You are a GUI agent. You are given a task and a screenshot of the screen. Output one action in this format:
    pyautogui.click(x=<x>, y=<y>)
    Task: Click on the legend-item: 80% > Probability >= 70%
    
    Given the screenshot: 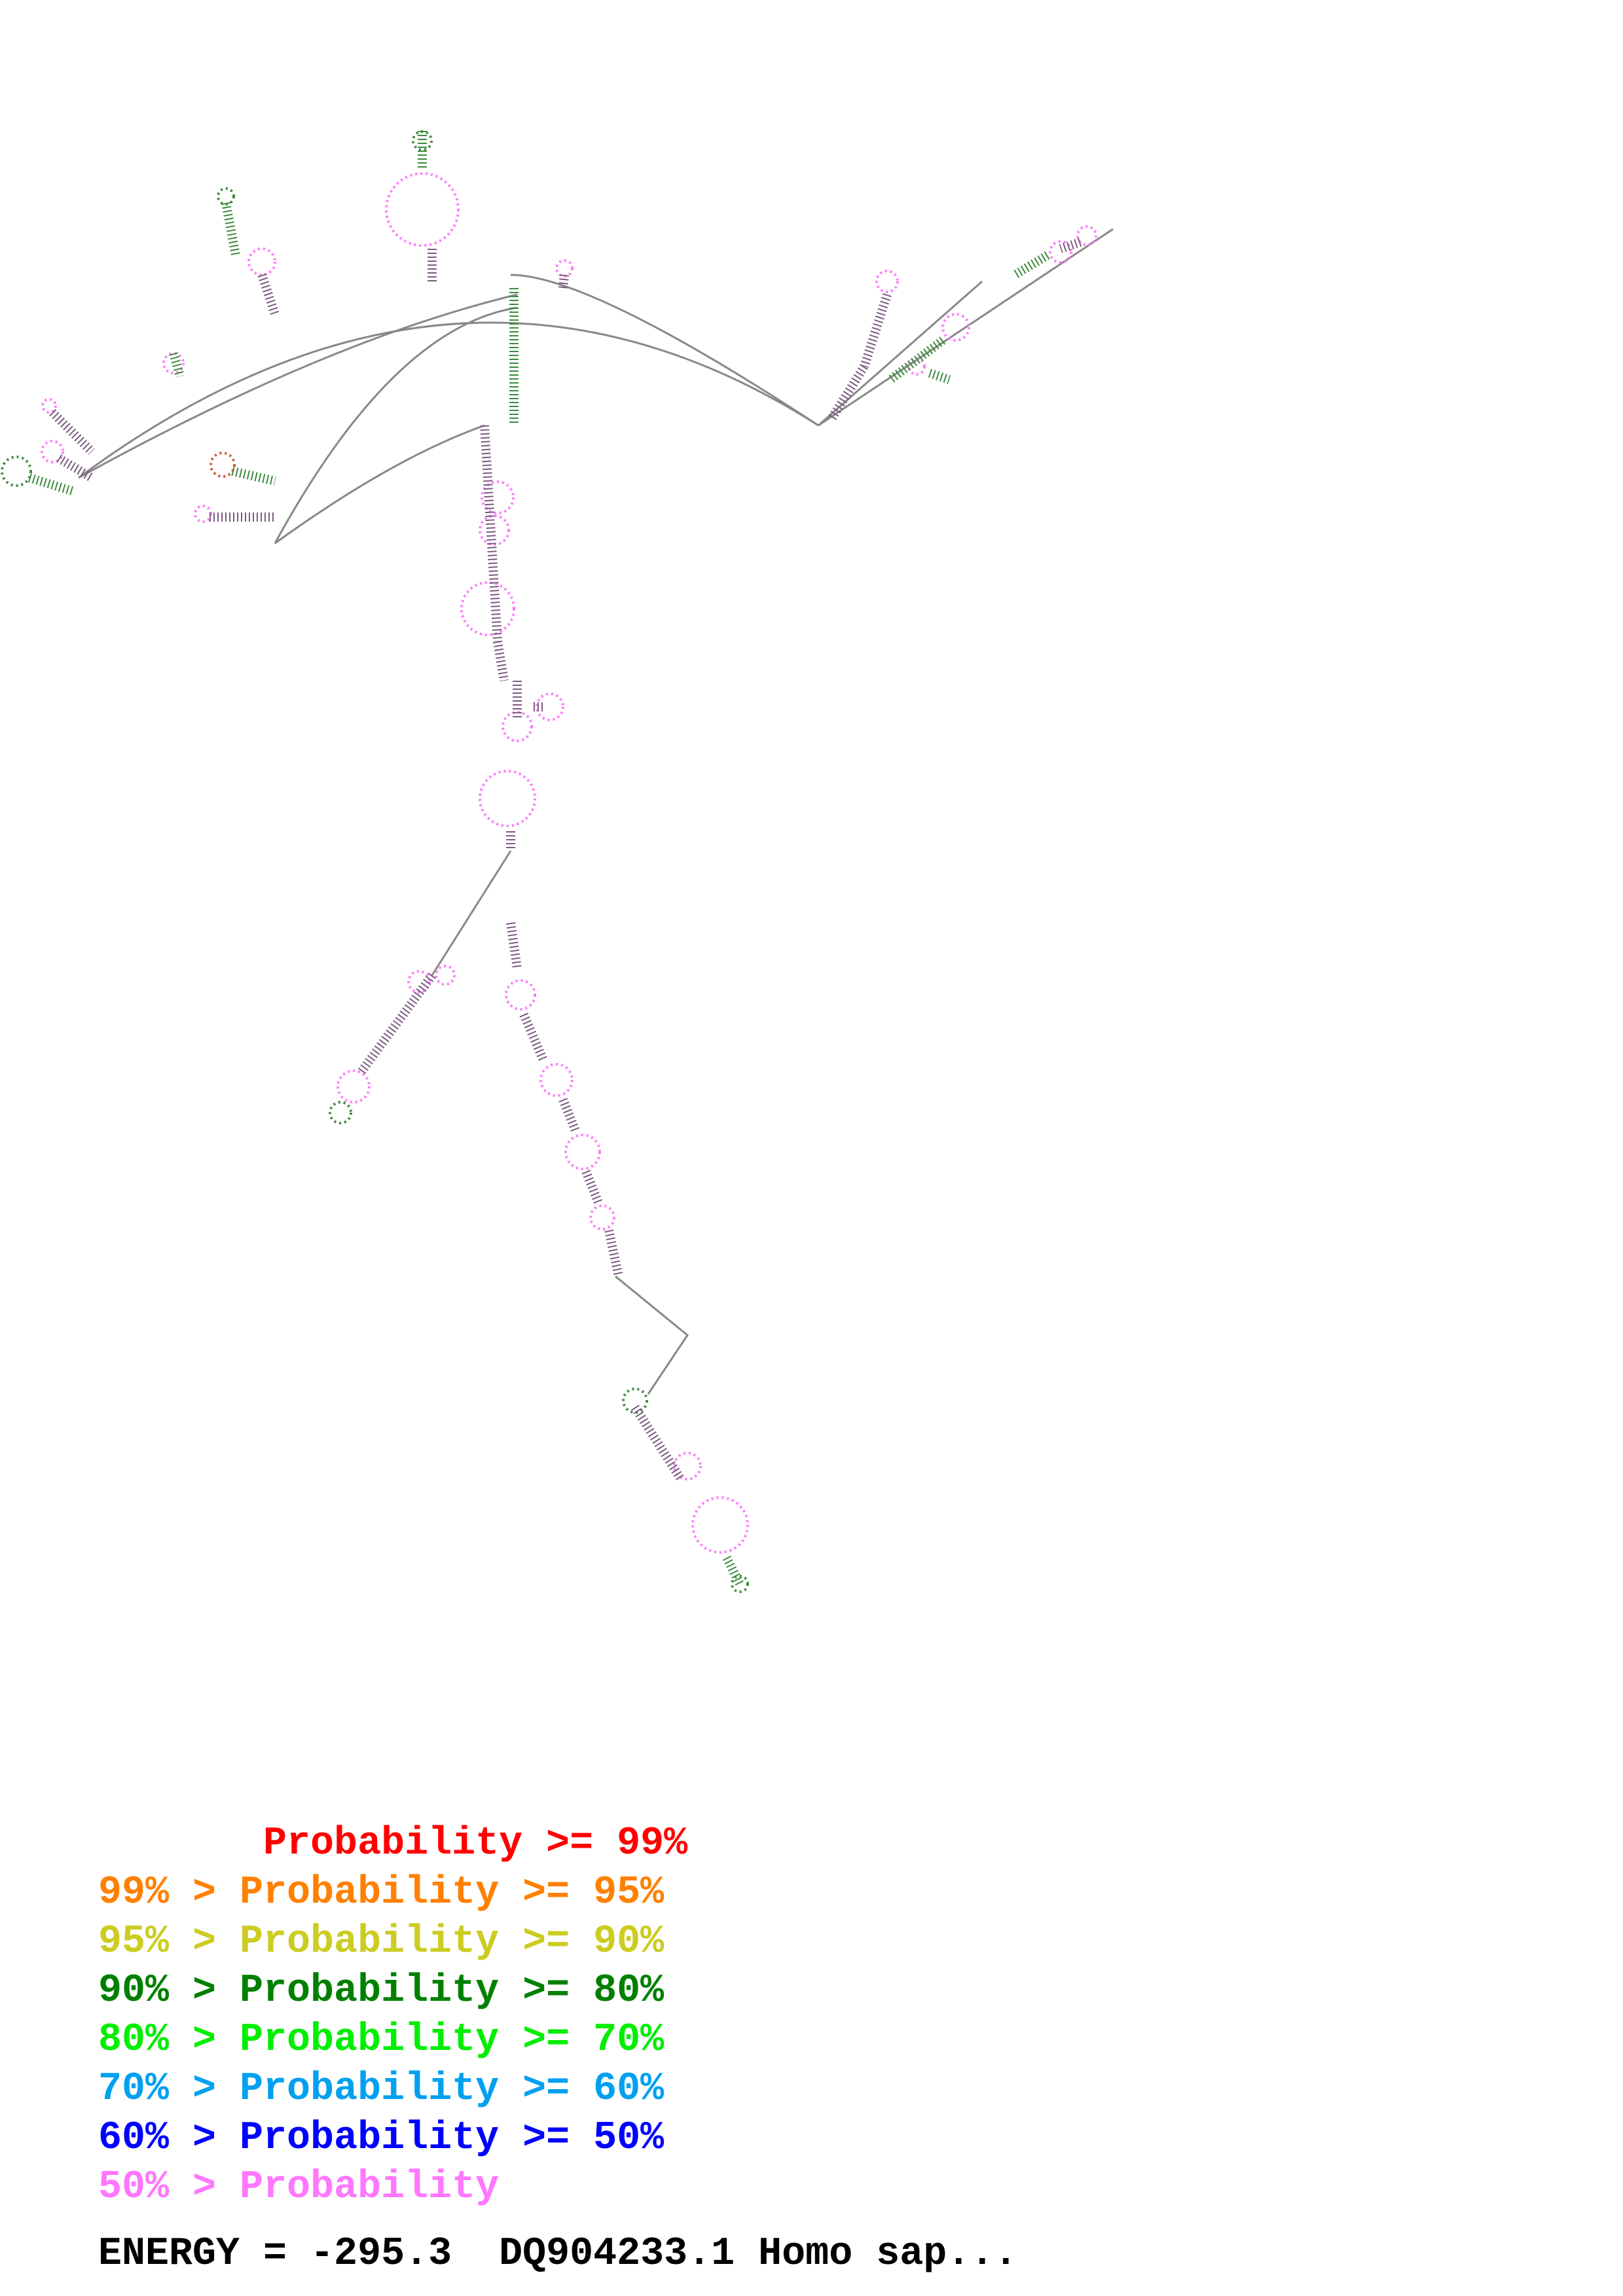 What is the action you would take?
    pyautogui.click(x=381, y=2040)
    